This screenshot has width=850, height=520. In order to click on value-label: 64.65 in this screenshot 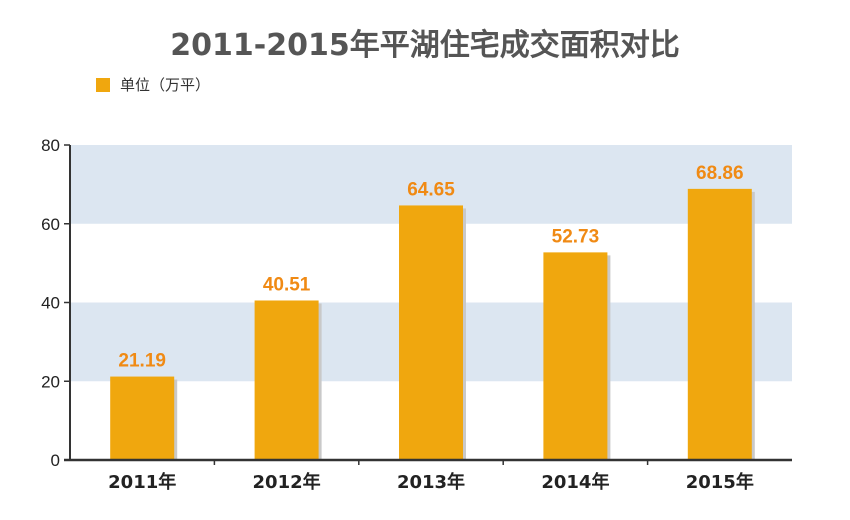, I will do `click(431, 189)`.